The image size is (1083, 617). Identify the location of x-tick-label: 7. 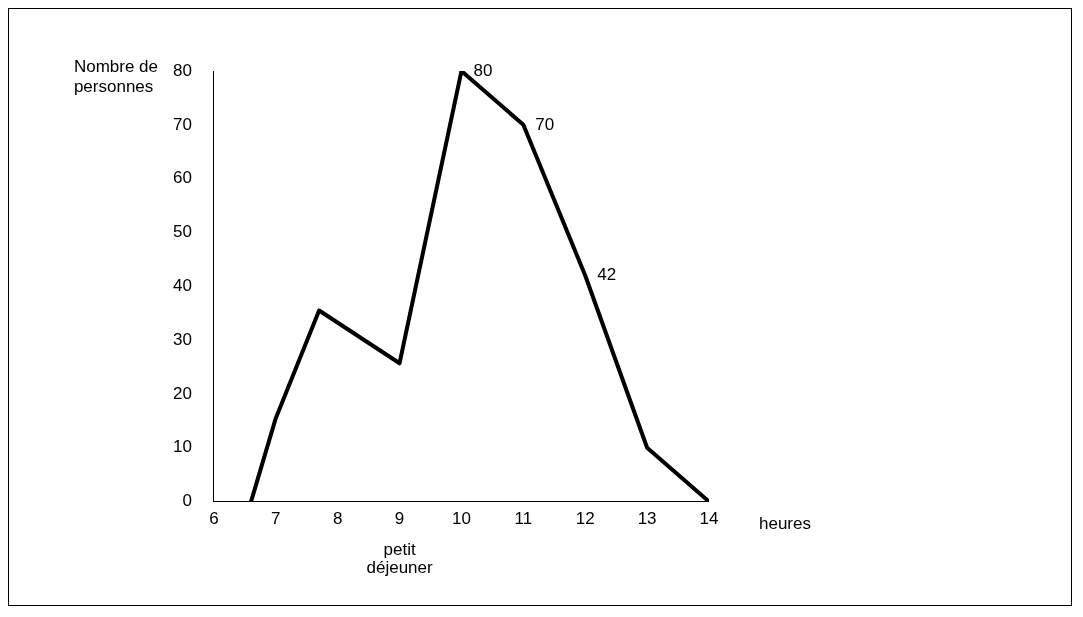
(276, 519).